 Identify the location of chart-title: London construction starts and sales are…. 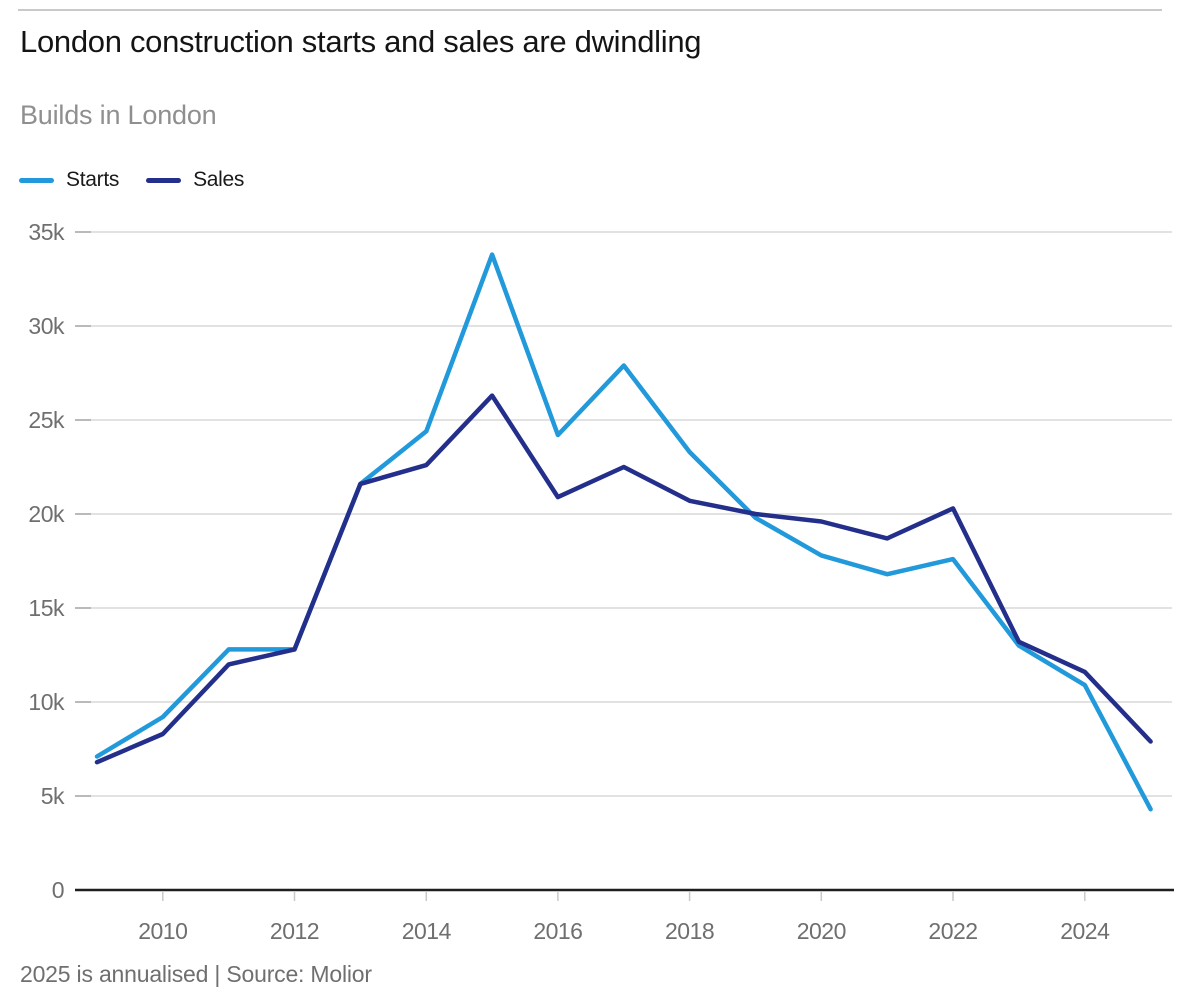
(361, 41).